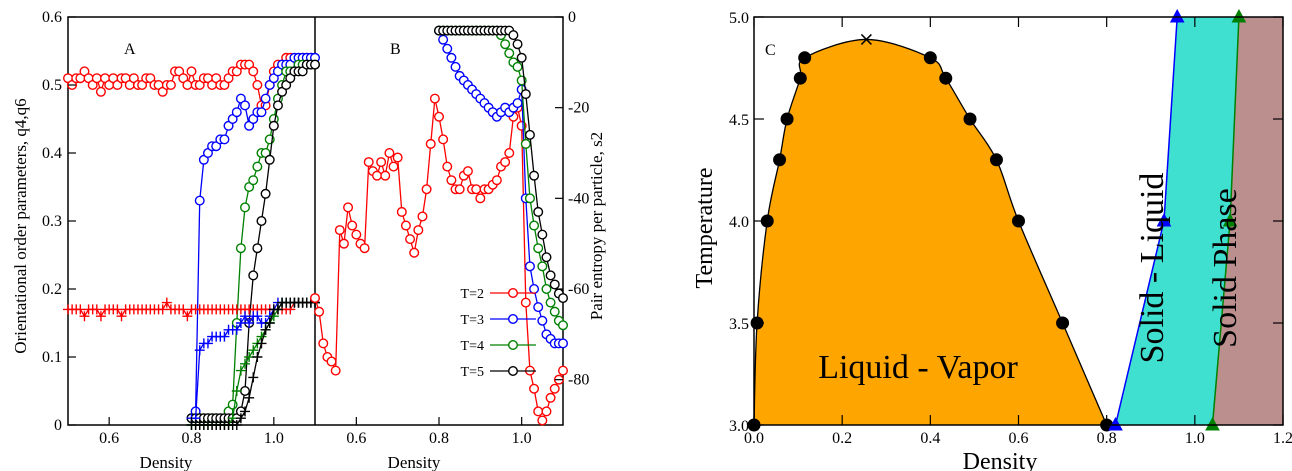 This screenshot has height=471, width=1292. Describe the element at coordinates (754, 438) in the screenshot. I see `x-tick-label-c: 0.0` at that location.